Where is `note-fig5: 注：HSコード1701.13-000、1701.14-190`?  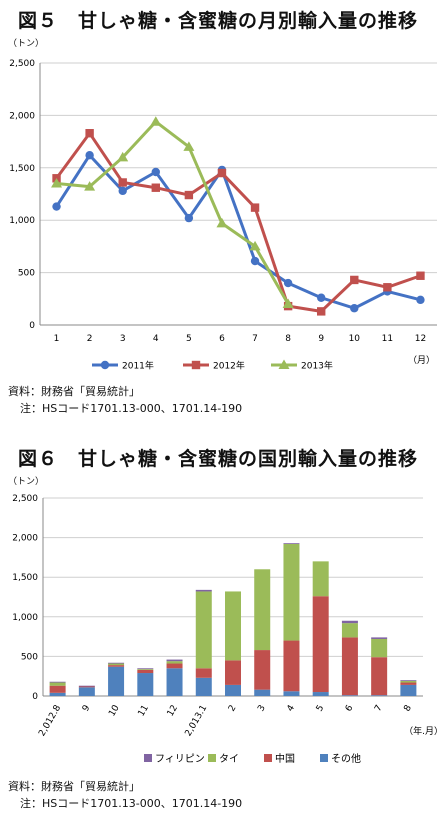
note-fig5: 注：HSコード1701.13-000、1701.14-190 is located at coordinates (131, 408).